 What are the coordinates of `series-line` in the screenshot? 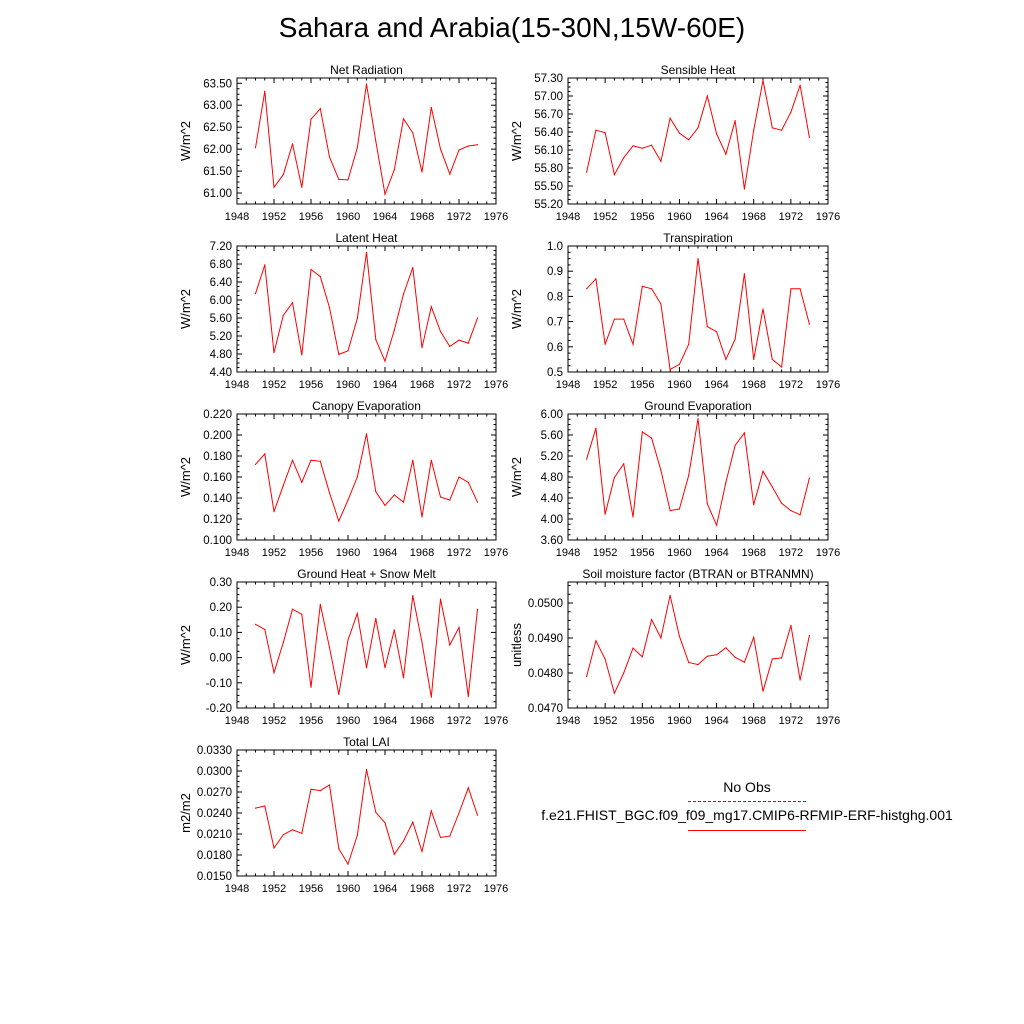 It's located at (698, 645).